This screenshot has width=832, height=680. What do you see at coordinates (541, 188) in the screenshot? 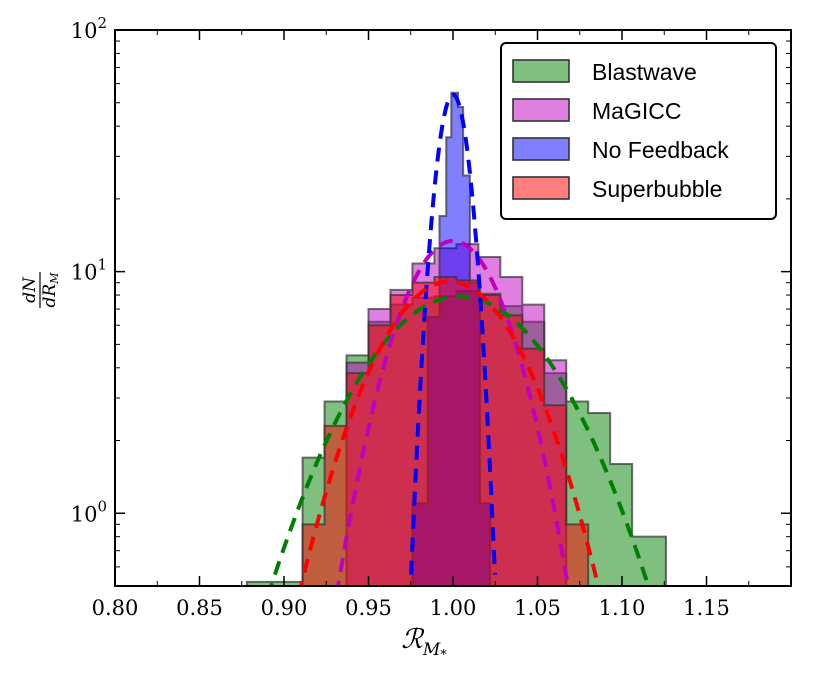
I see `legend-swatch-superbubble` at bounding box center [541, 188].